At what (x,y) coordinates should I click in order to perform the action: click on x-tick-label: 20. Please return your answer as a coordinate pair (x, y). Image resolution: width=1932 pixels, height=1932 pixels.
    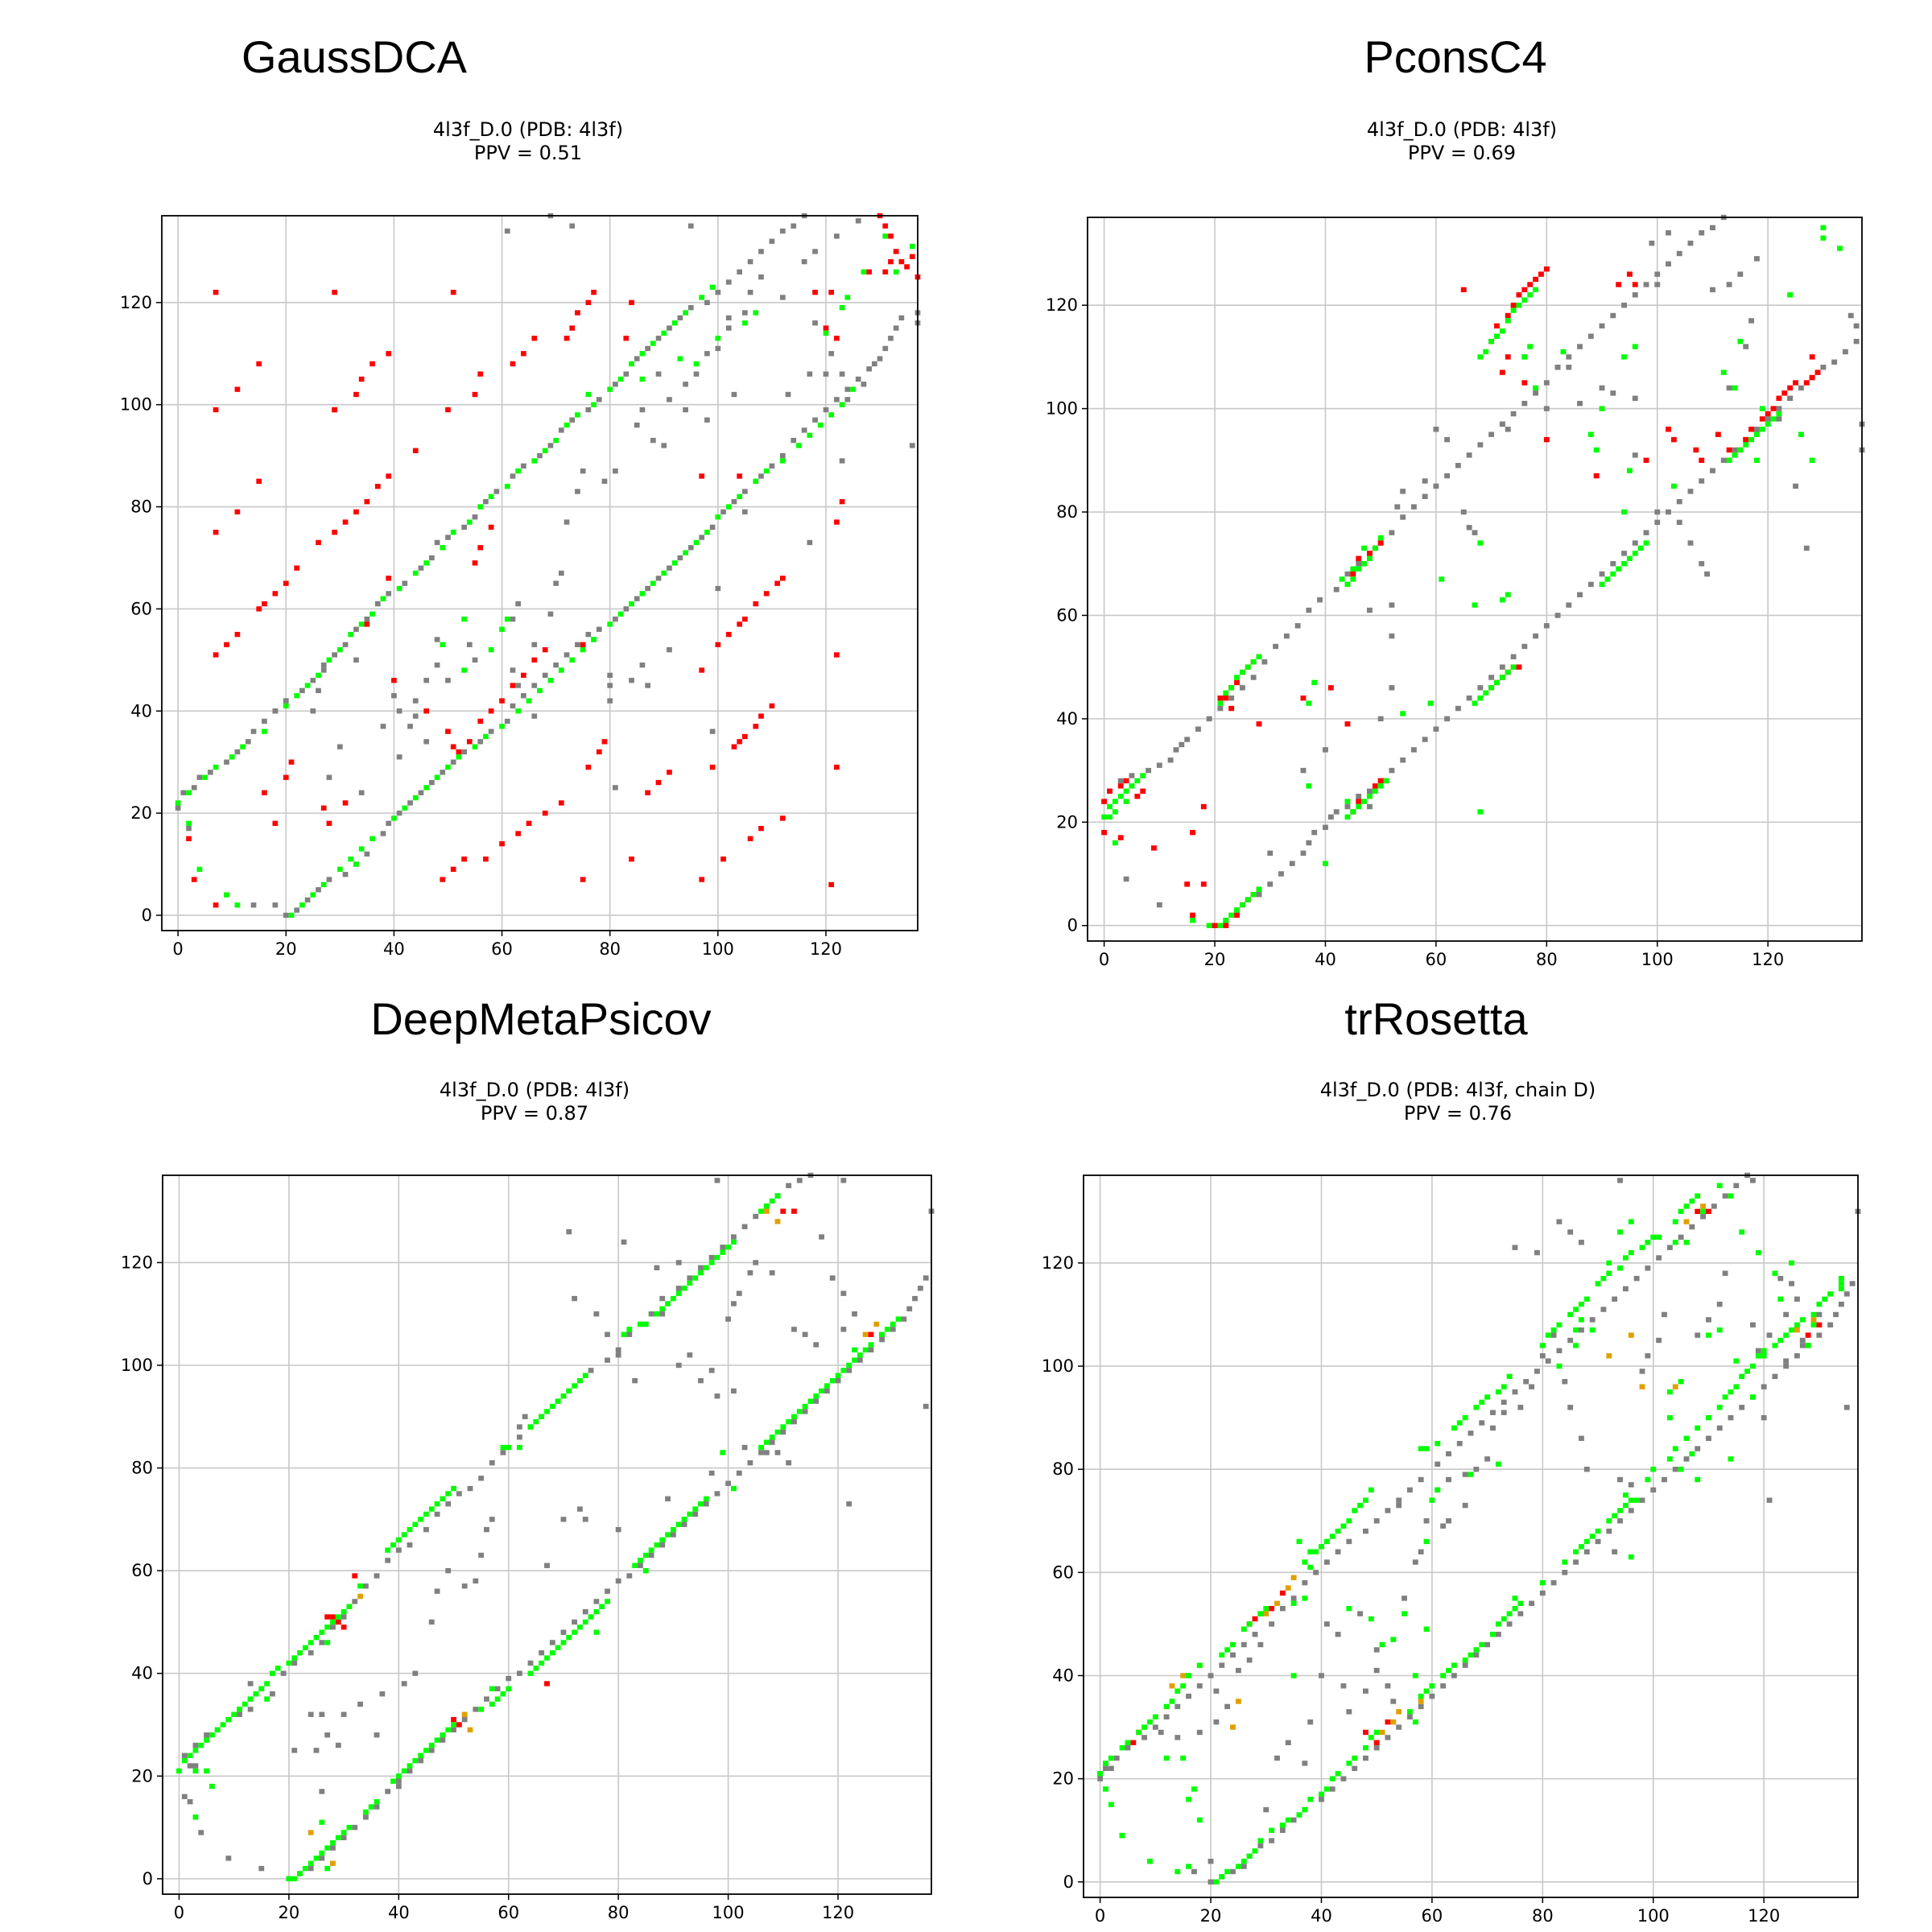
    Looking at the image, I should click on (1211, 1916).